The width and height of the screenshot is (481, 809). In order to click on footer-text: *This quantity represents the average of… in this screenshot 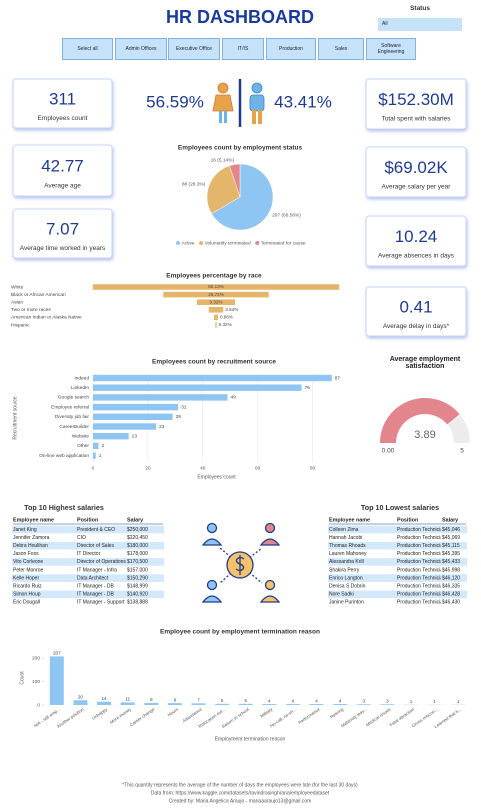, I will do `click(240, 785)`.